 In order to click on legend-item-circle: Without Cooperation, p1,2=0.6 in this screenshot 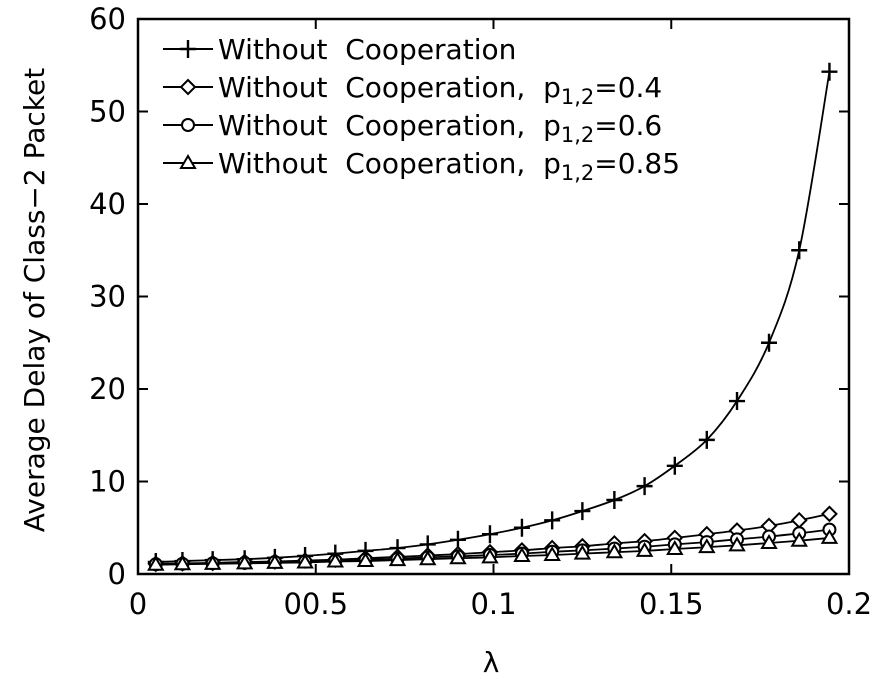, I will do `click(412, 128)`.